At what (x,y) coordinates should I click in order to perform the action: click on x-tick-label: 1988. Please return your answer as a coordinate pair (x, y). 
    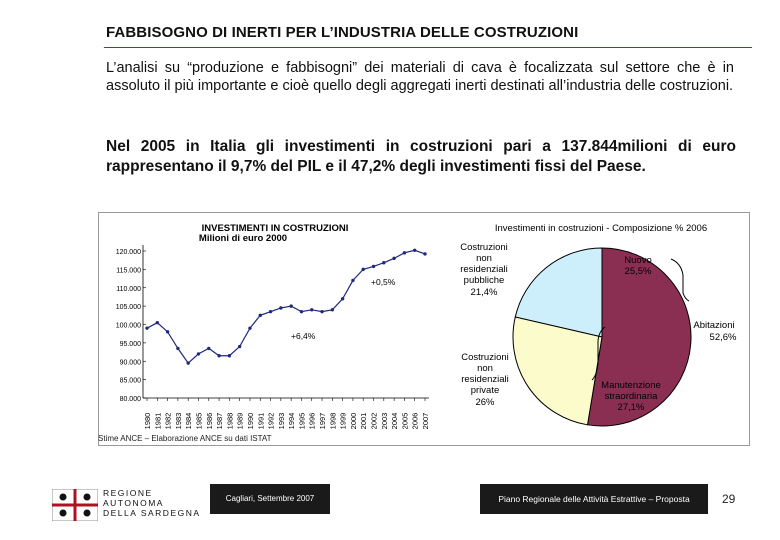
    Looking at the image, I should click on (229, 421).